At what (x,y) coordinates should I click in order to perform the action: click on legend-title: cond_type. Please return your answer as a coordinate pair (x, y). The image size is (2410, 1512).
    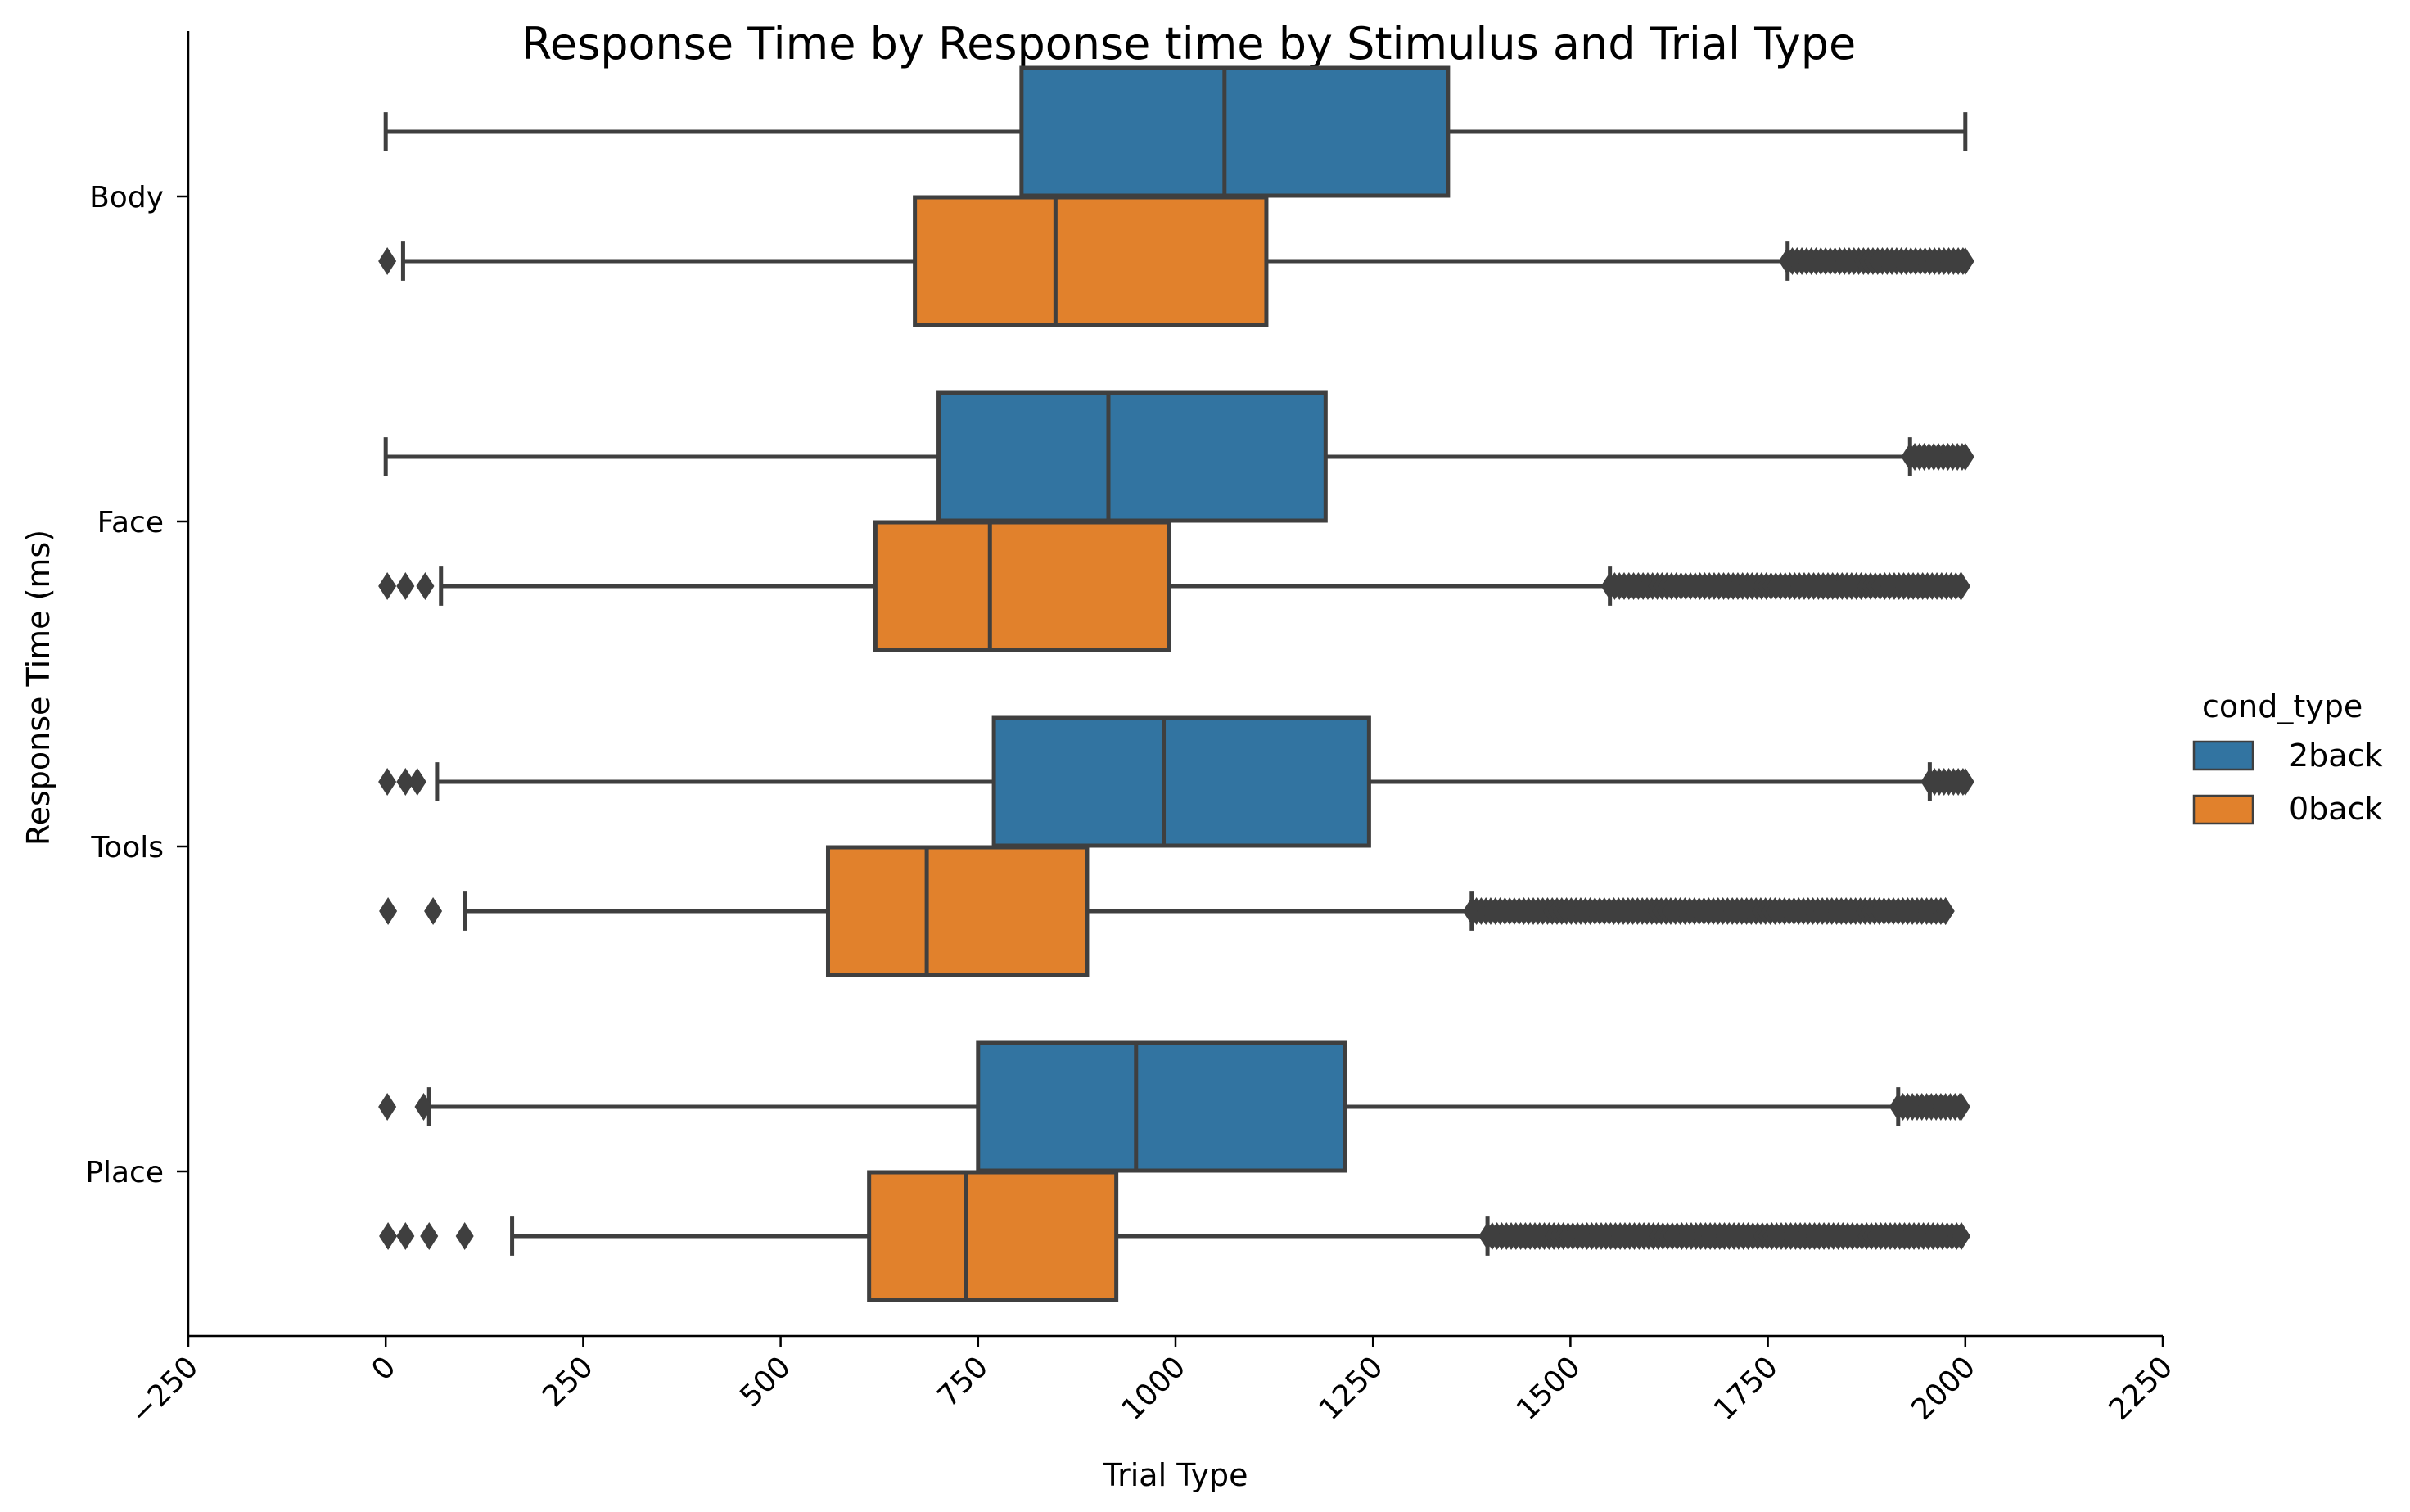
    Looking at the image, I should click on (2283, 706).